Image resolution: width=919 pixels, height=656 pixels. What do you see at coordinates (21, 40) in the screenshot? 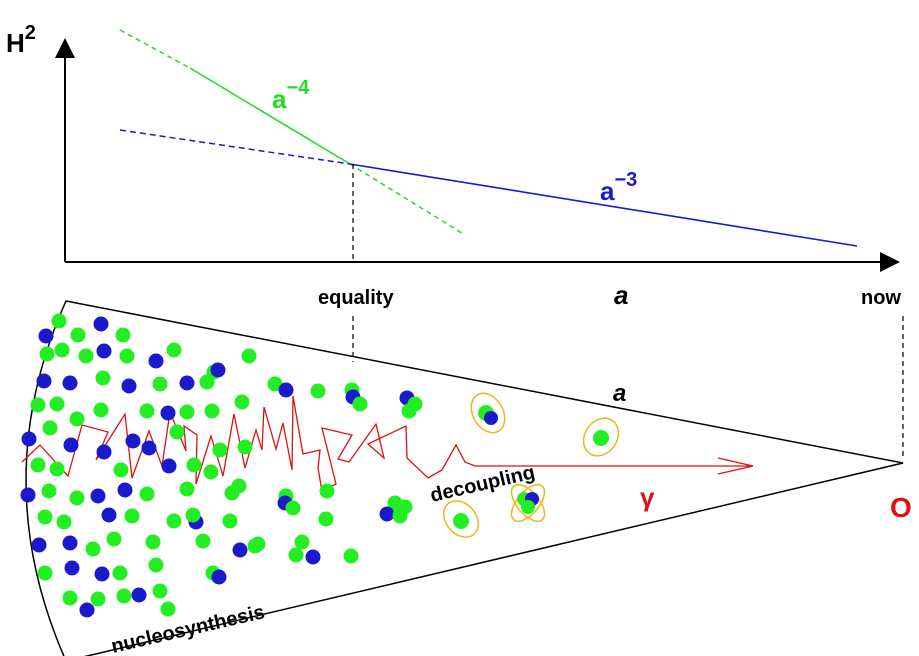
I see `y-axis-label: H2` at bounding box center [21, 40].